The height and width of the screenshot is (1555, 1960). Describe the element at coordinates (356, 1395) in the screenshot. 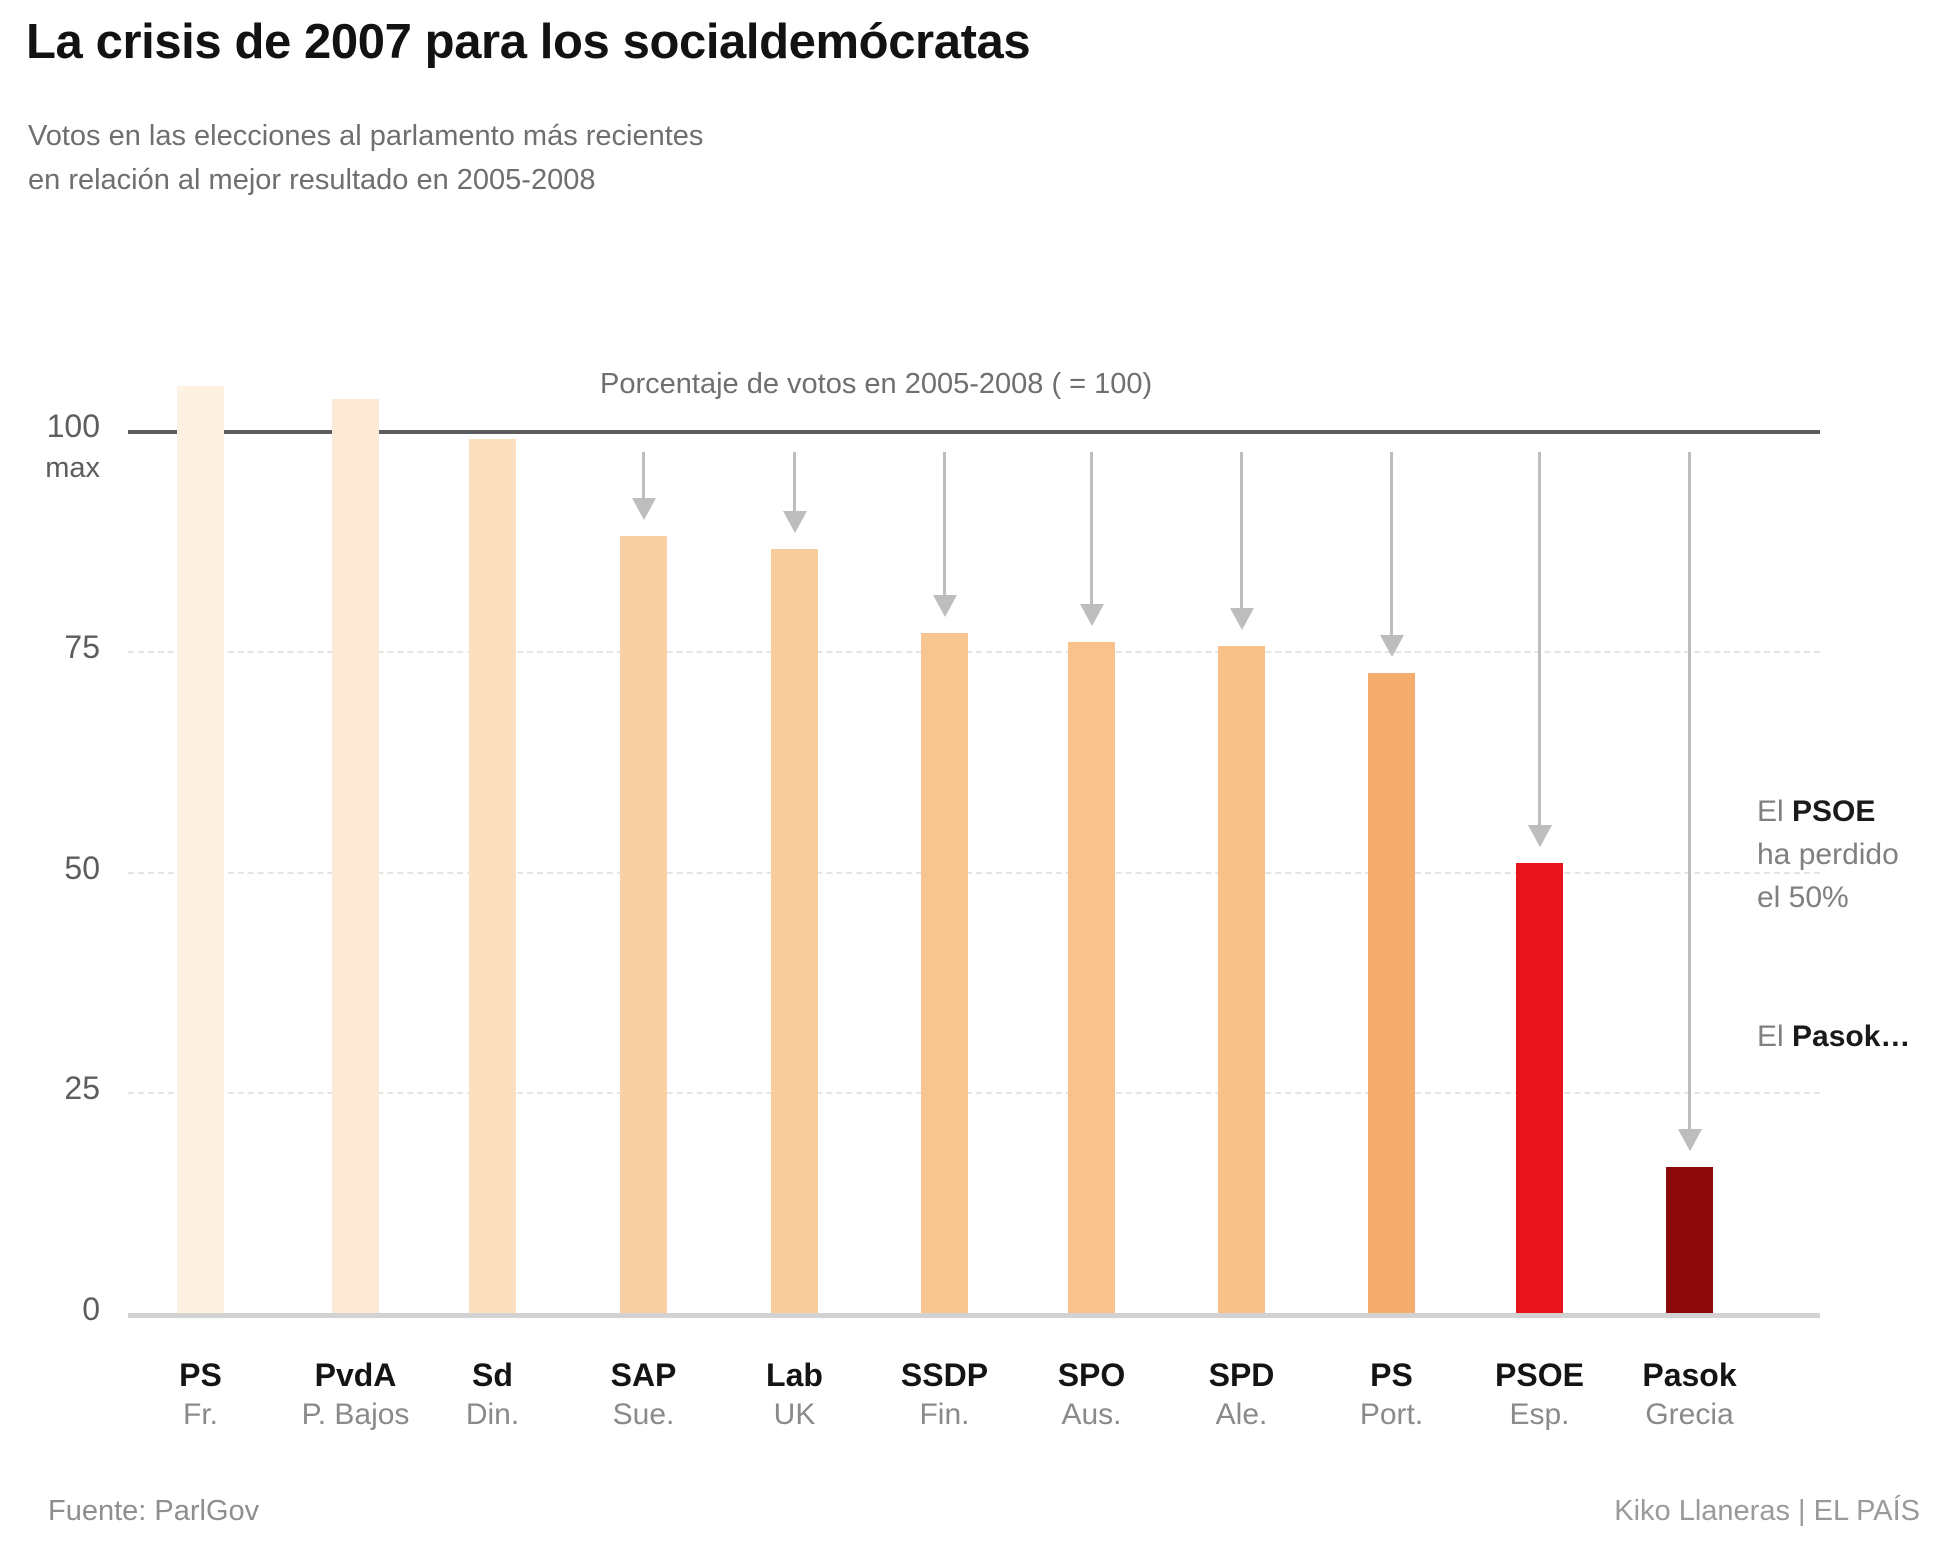

I see `category-label-1: PvdA P. Bajos` at that location.